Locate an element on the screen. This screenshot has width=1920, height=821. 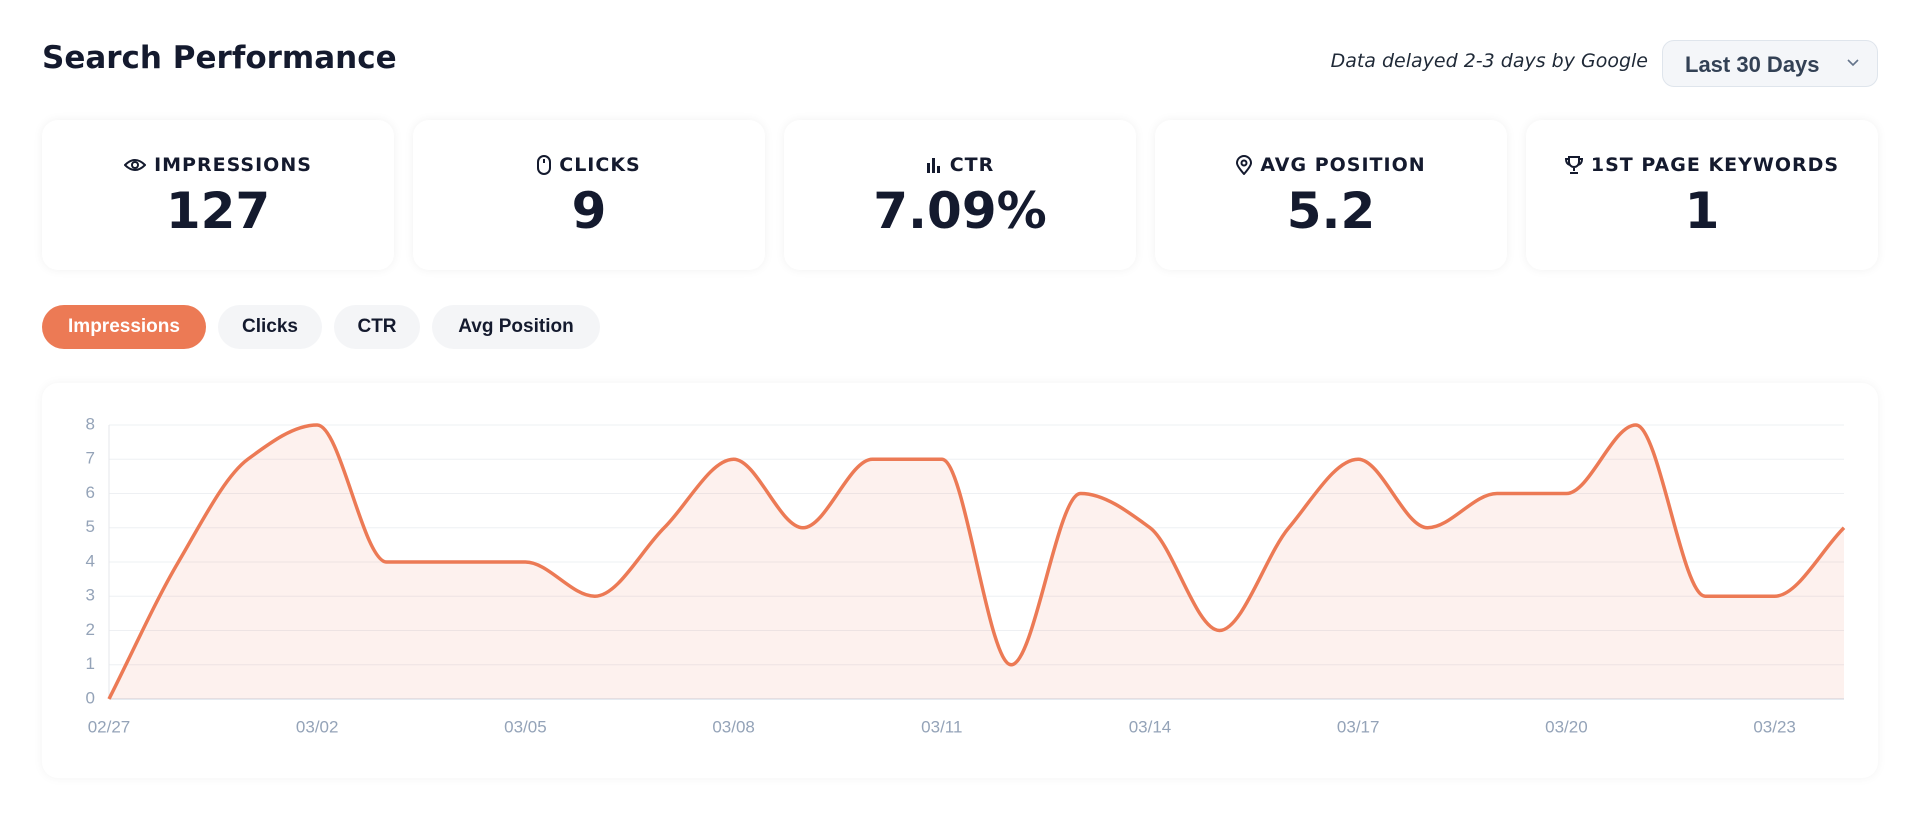
stat-label: 1ST PAGE KEYWORDS is located at coordinates (1715, 165).